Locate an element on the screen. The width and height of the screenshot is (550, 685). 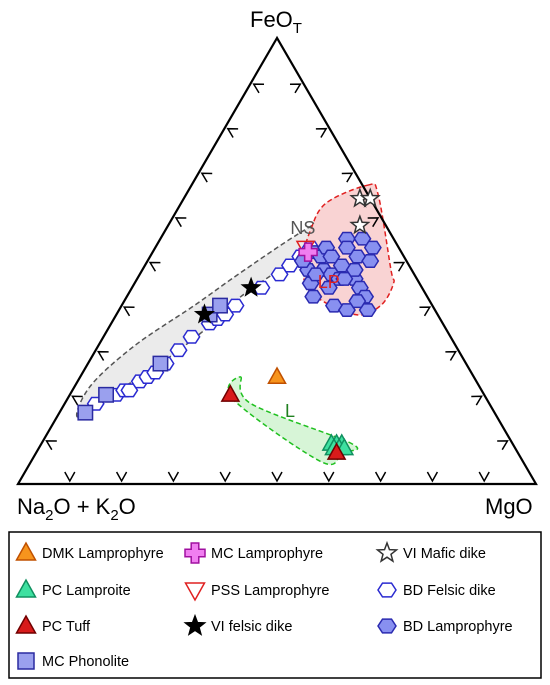
legend-marker-dmk-lamprophyre is located at coordinates (26, 551).